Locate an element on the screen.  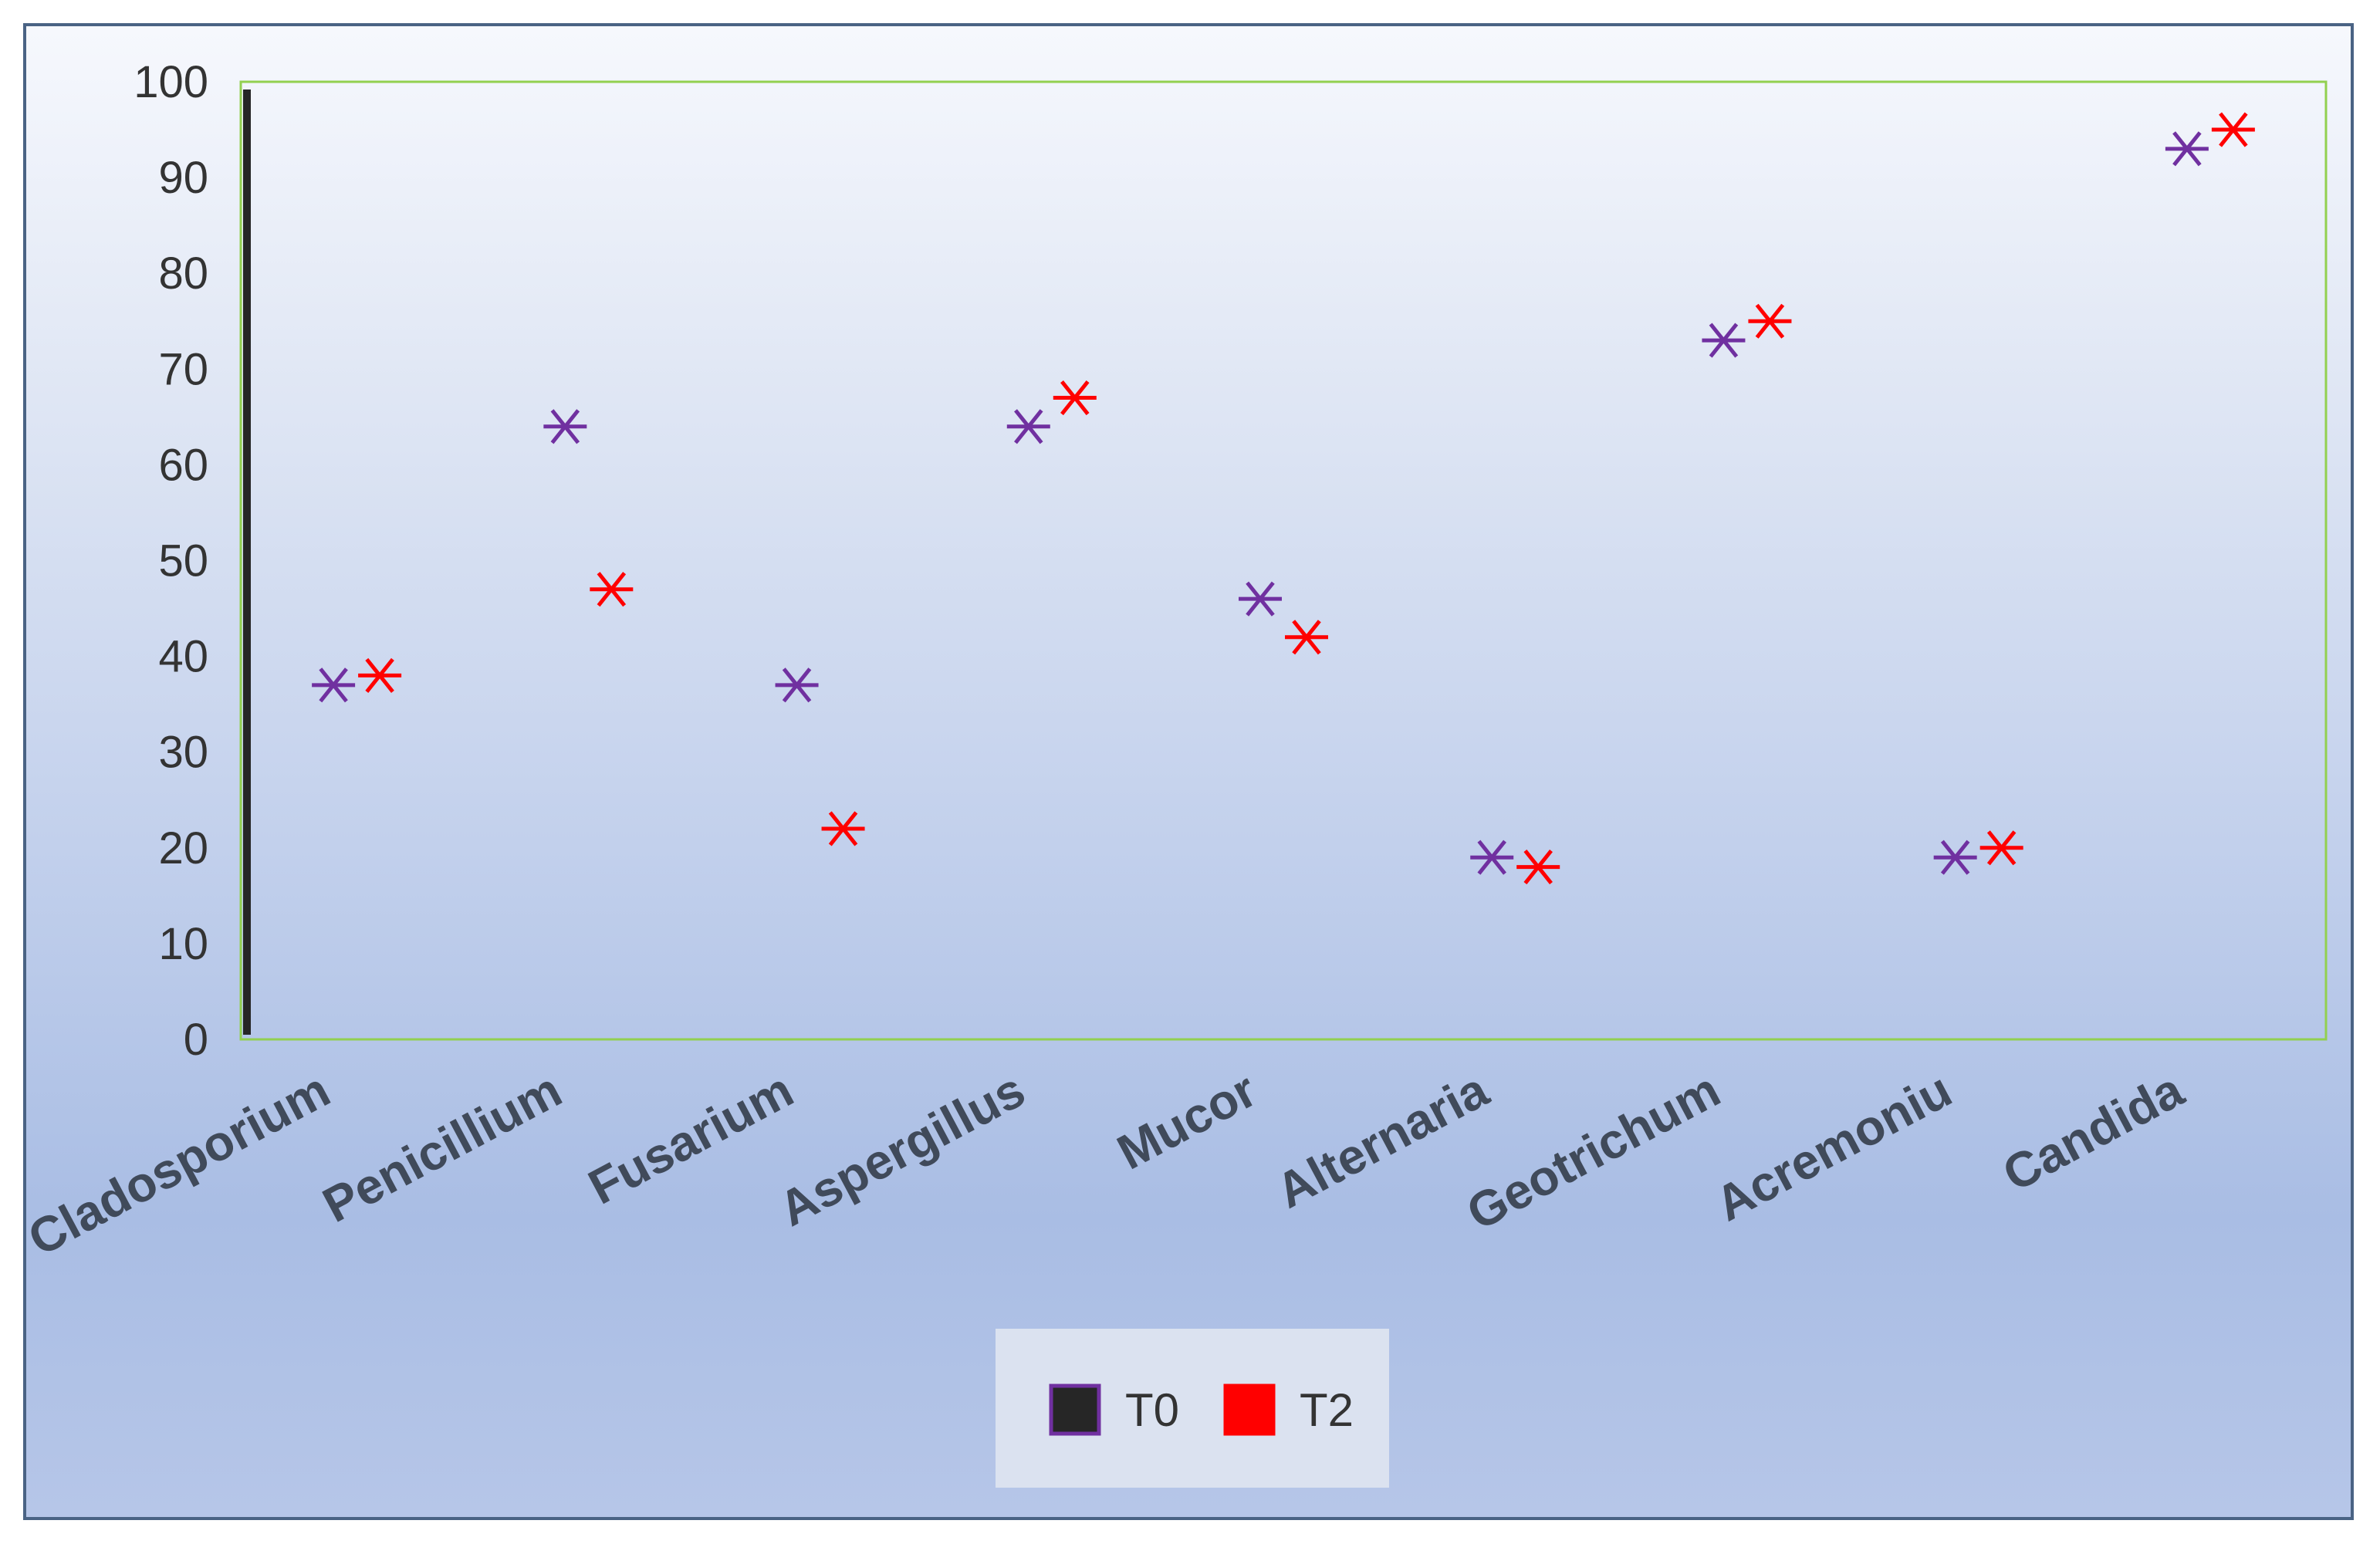
y-tick-label: 0 is located at coordinates (196, 1040).